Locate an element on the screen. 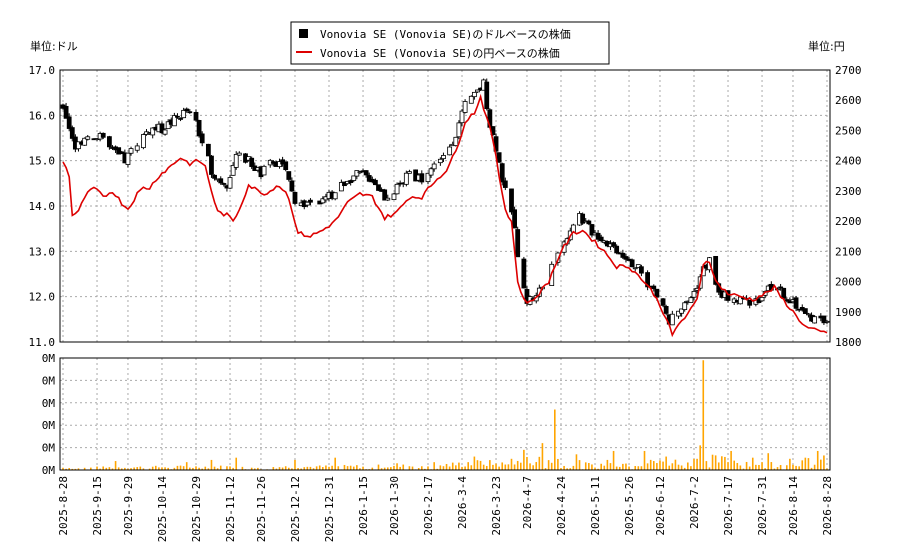  legend-usd-label: Vonovia SE (Vonovia SE)のドルベースの株価 is located at coordinates (445, 34).